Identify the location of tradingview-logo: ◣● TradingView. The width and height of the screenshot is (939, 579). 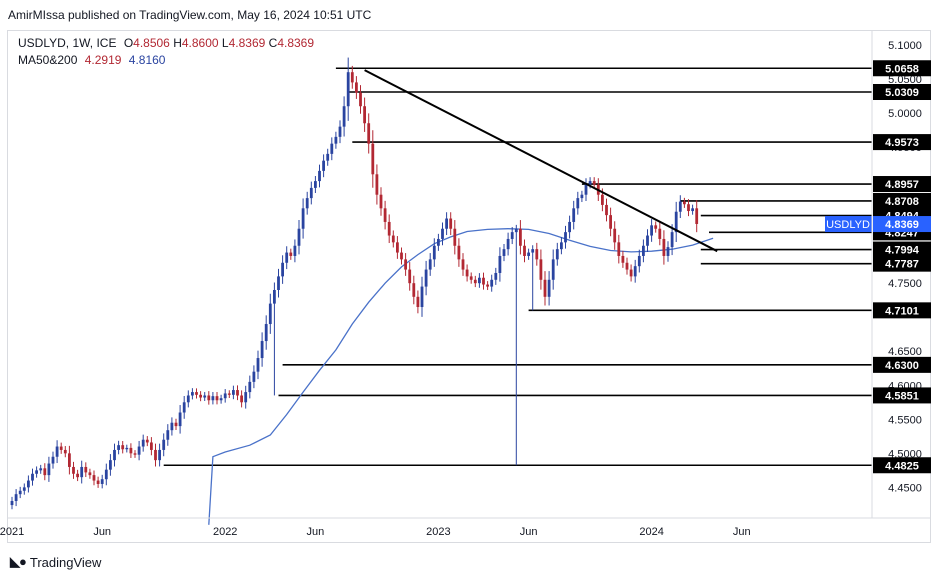
(55, 562).